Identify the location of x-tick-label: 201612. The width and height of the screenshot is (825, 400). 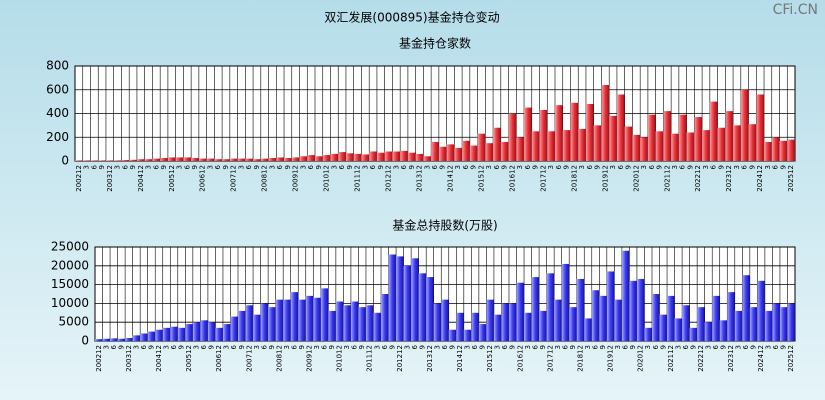
(512, 178).